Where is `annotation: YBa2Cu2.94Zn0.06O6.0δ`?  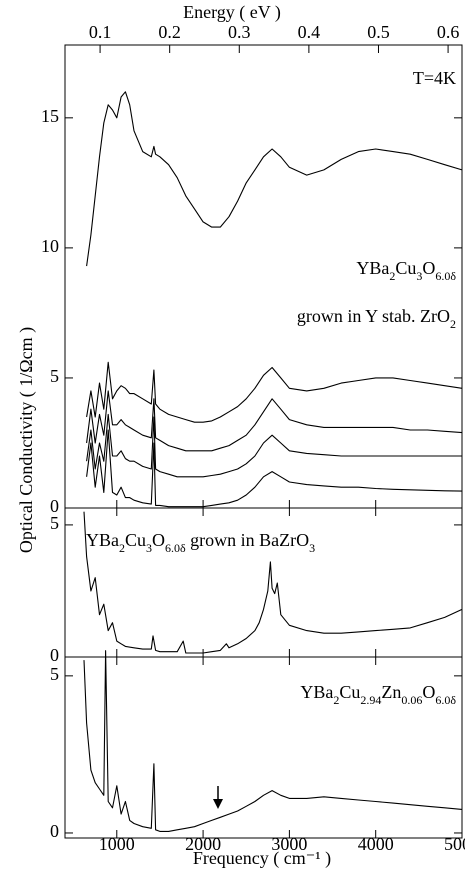 annotation: YBa2Cu2.94Zn0.06O6.0δ is located at coordinates (378, 694).